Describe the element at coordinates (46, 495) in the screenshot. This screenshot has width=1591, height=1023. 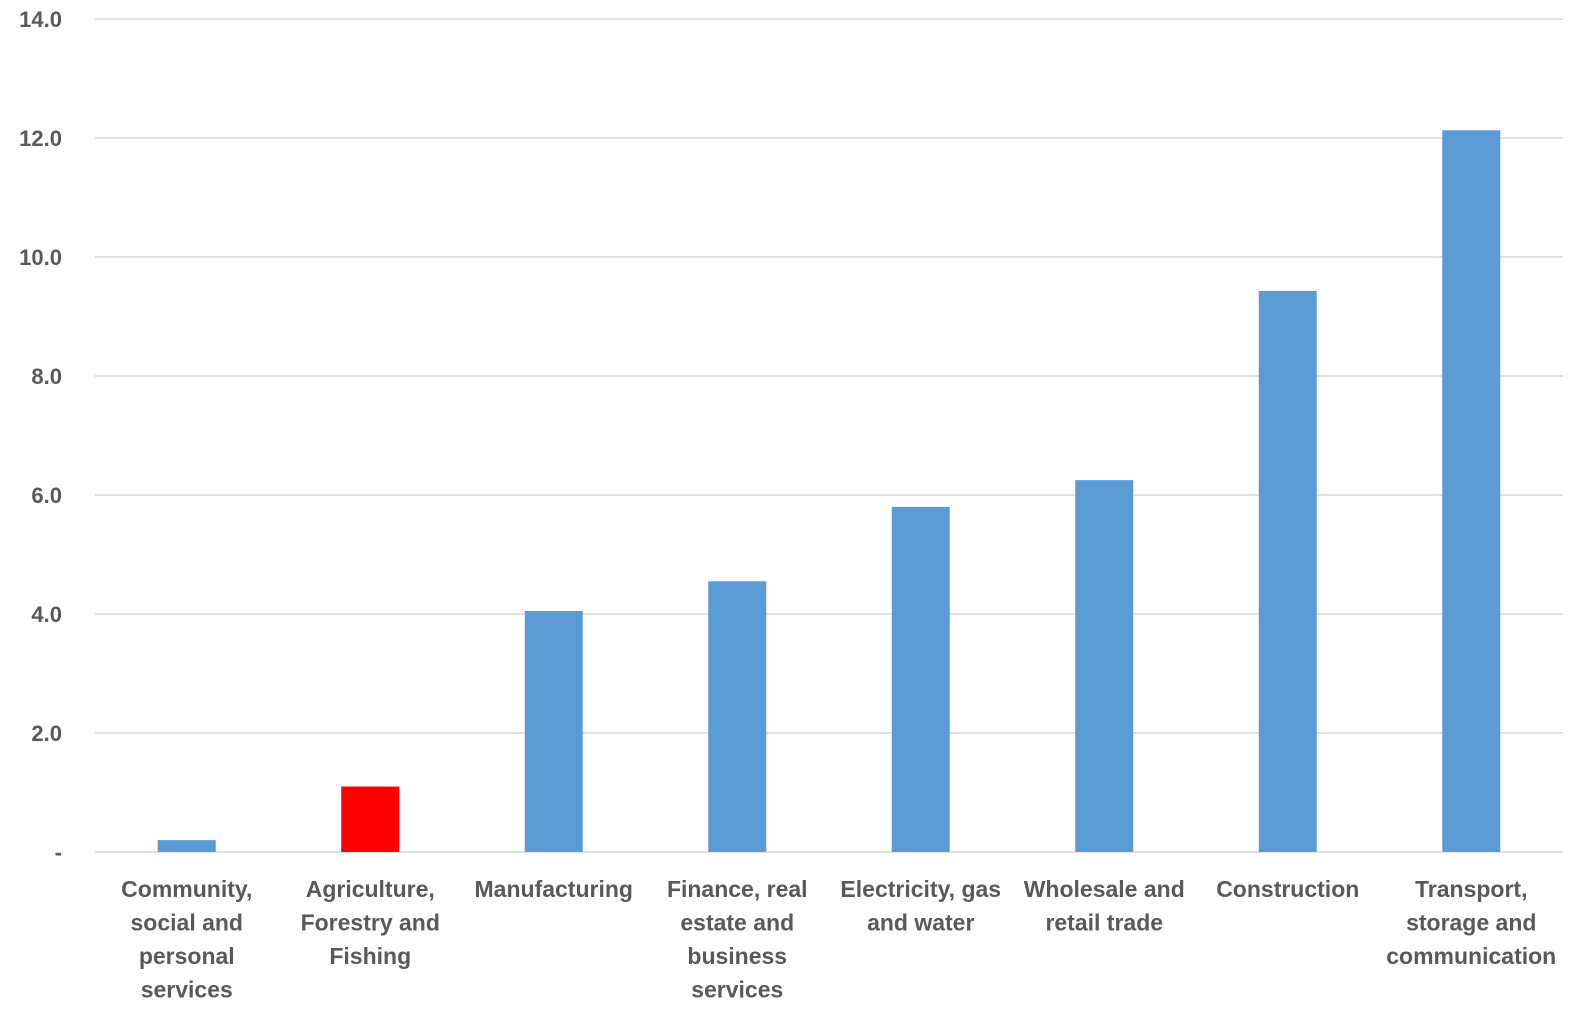
I see `y-tick-label: 6.0` at that location.